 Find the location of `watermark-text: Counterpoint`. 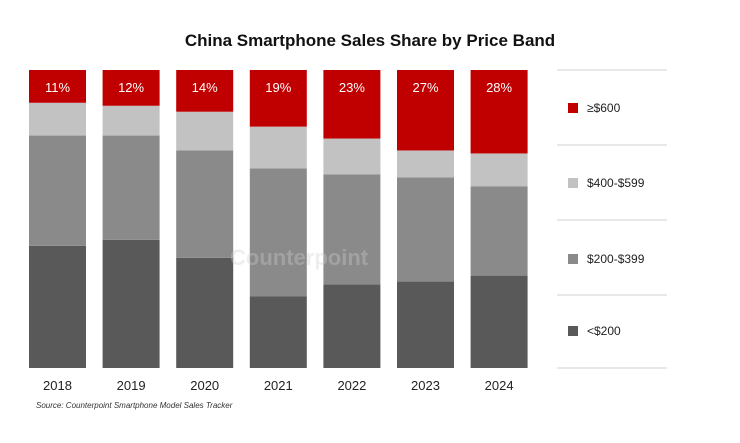

watermark-text: Counterpoint is located at coordinates (299, 257).